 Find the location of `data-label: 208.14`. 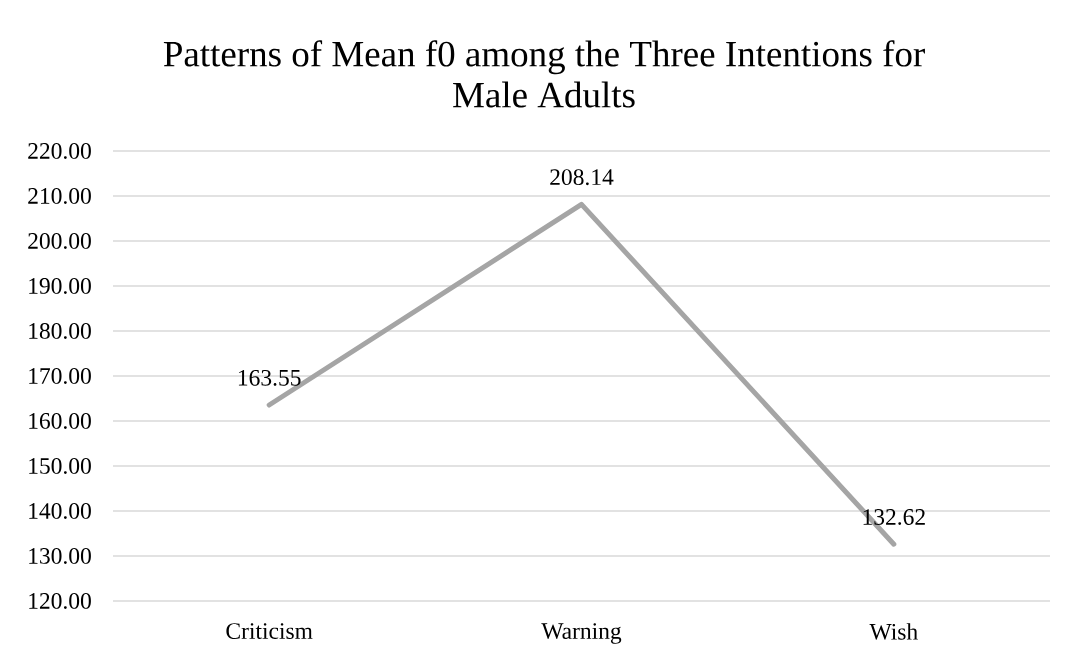

data-label: 208.14 is located at coordinates (582, 177).